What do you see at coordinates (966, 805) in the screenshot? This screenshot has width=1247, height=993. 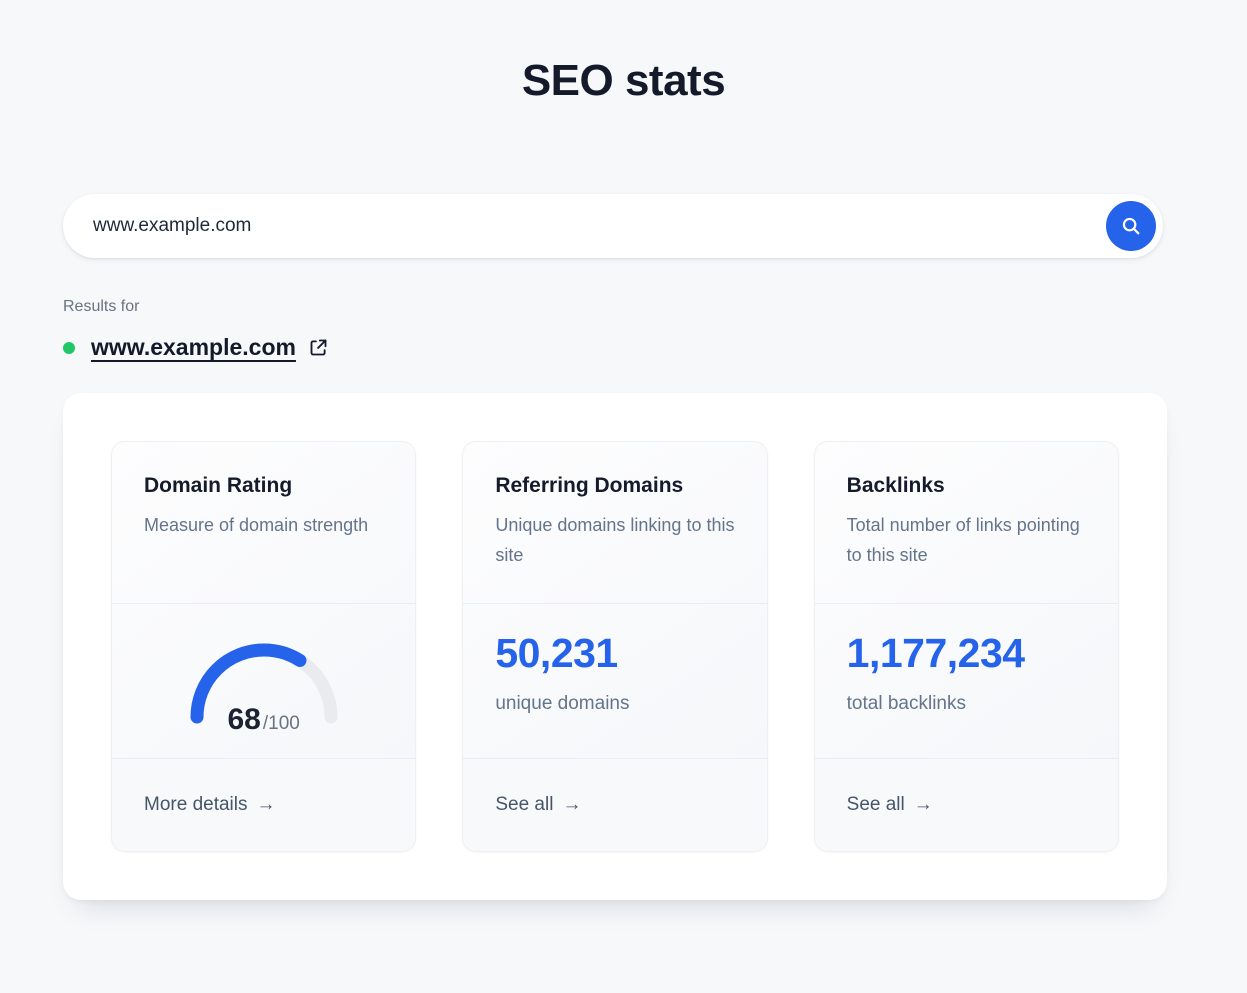 I see `see-all-backlinks-link: See all →` at bounding box center [966, 805].